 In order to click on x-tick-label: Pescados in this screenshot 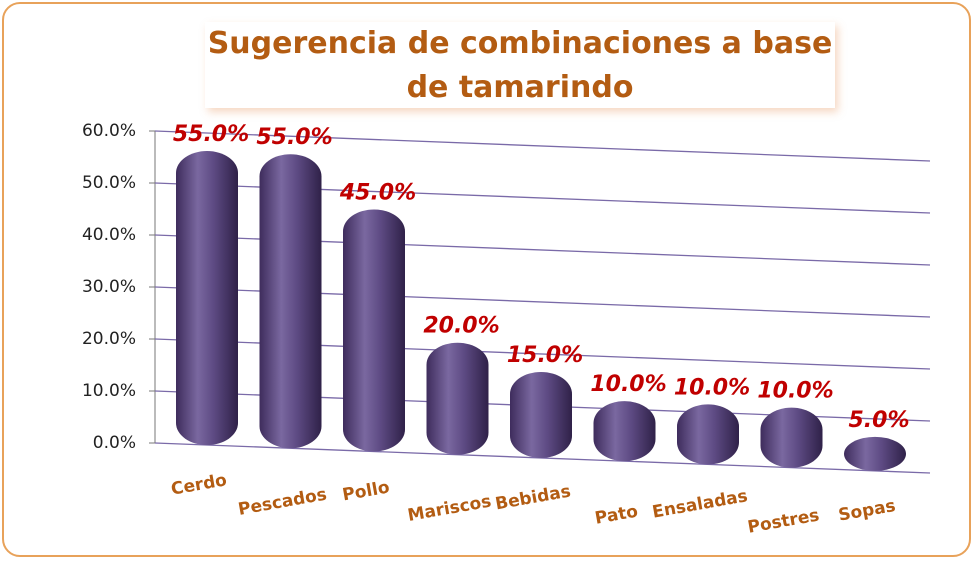, I will do `click(283, 502)`.